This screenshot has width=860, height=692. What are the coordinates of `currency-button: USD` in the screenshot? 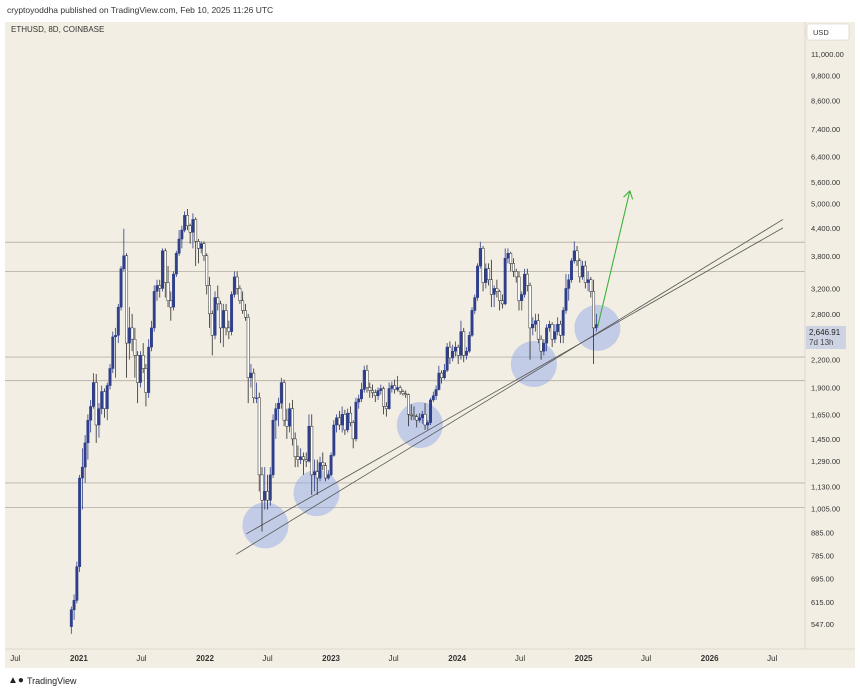 It's located at (828, 32).